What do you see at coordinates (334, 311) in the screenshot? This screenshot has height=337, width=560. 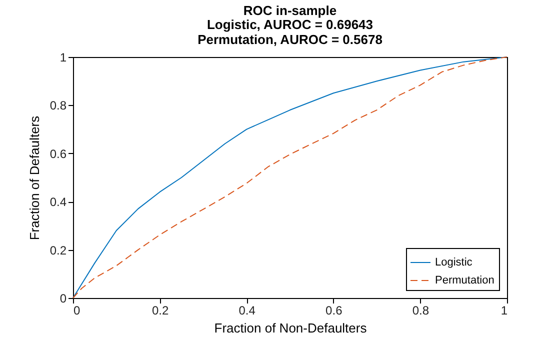 I see `x-tick-label: 0.6` at bounding box center [334, 311].